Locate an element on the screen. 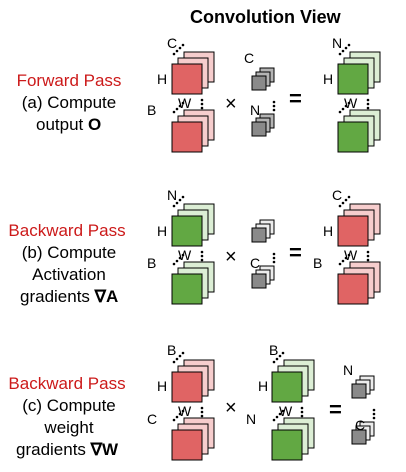  r2-weight-lower-front is located at coordinates (259, 281).